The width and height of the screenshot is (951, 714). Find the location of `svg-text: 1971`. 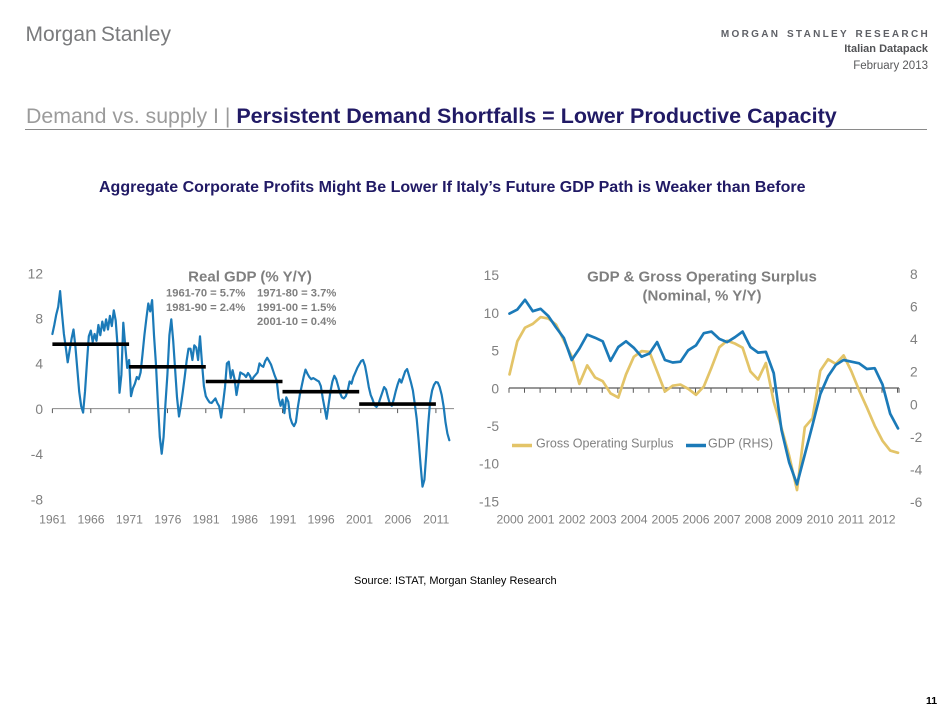

svg-text: 1971 is located at coordinates (129, 520).